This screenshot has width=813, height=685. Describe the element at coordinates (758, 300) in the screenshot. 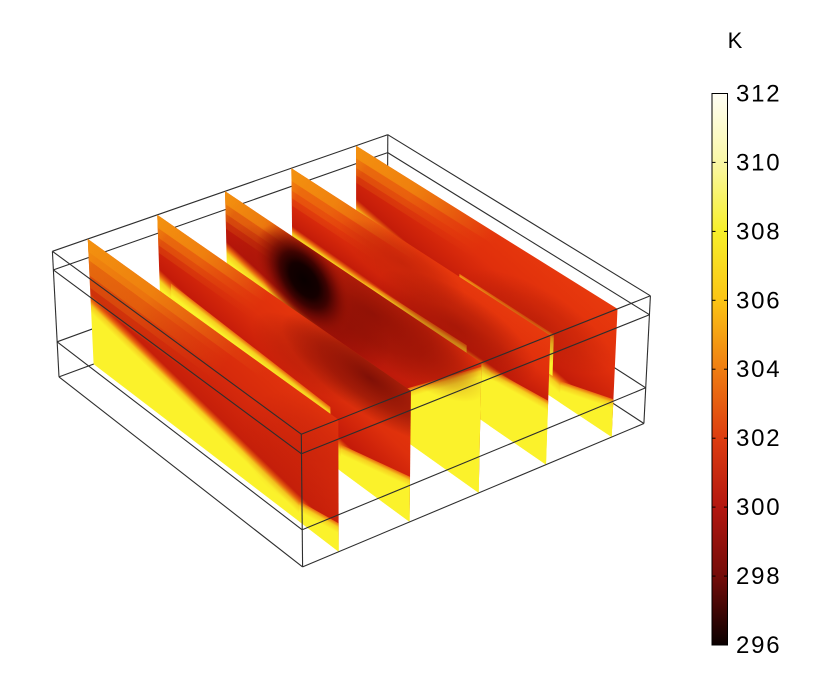

I see `svg-text: 306` at that location.